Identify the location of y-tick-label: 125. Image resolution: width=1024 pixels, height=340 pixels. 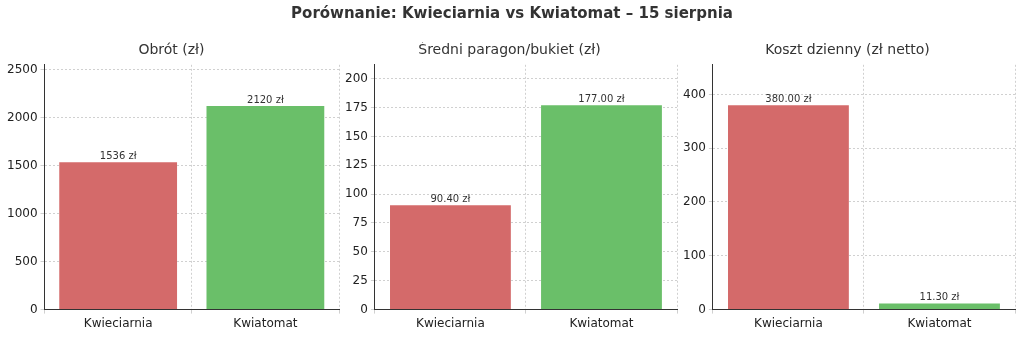
(356, 164).